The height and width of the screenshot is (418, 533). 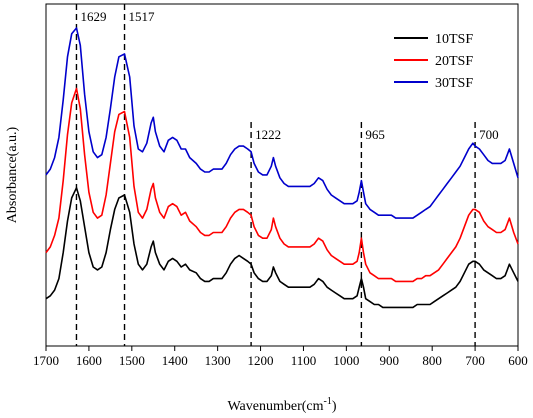 I want to click on y-axis-title: Absorbance(a.u.), so click(x=12, y=174).